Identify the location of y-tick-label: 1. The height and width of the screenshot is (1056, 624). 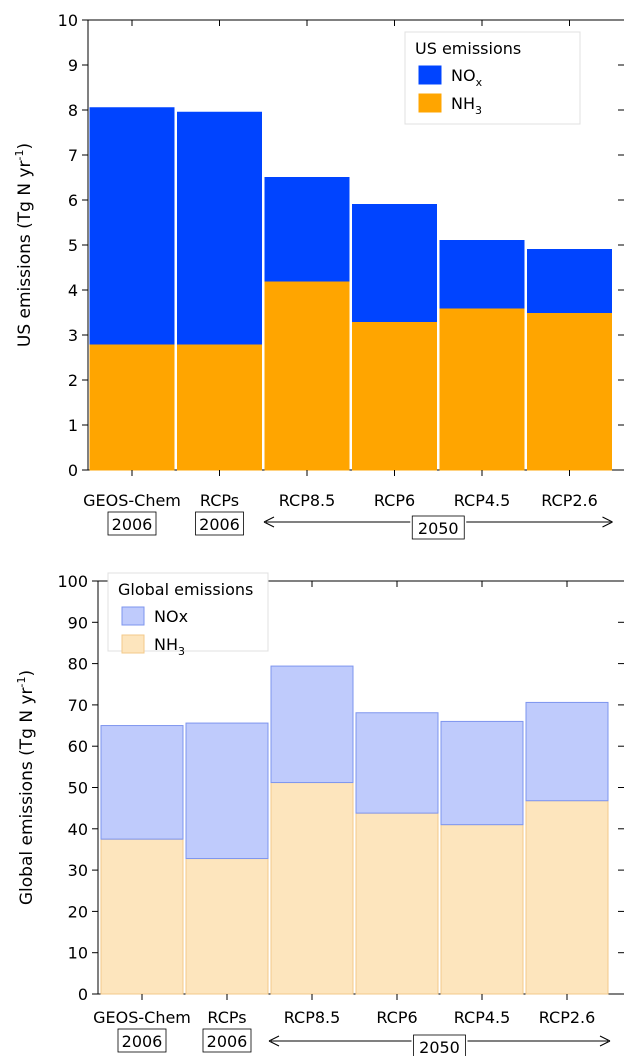
(73, 425).